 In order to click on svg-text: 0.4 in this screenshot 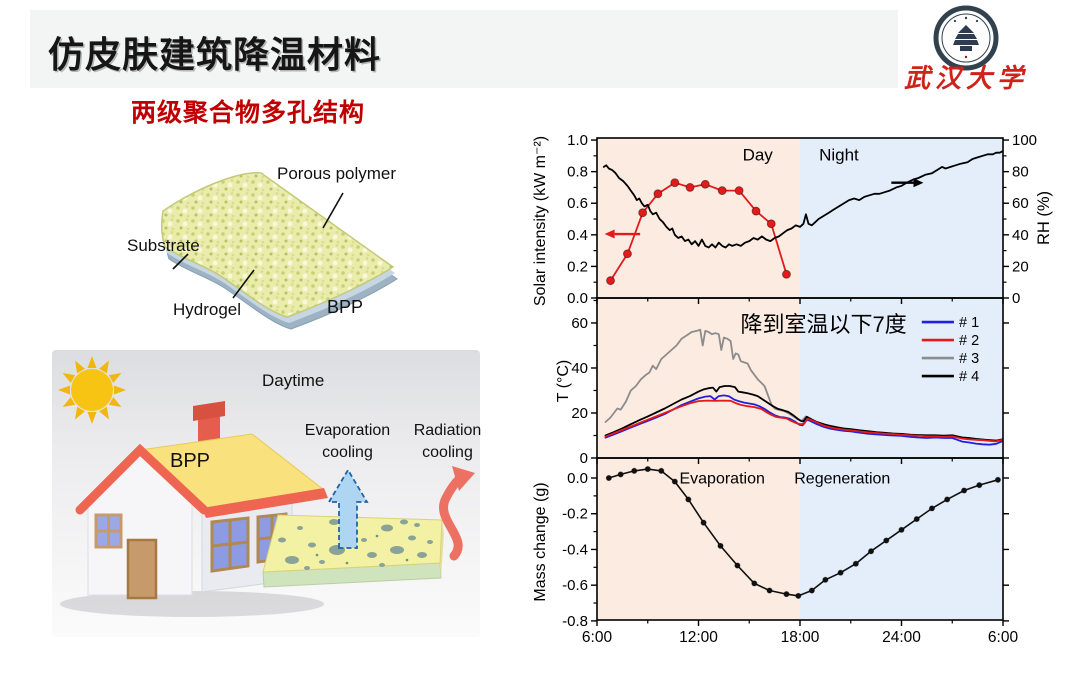, I will do `click(577, 235)`.